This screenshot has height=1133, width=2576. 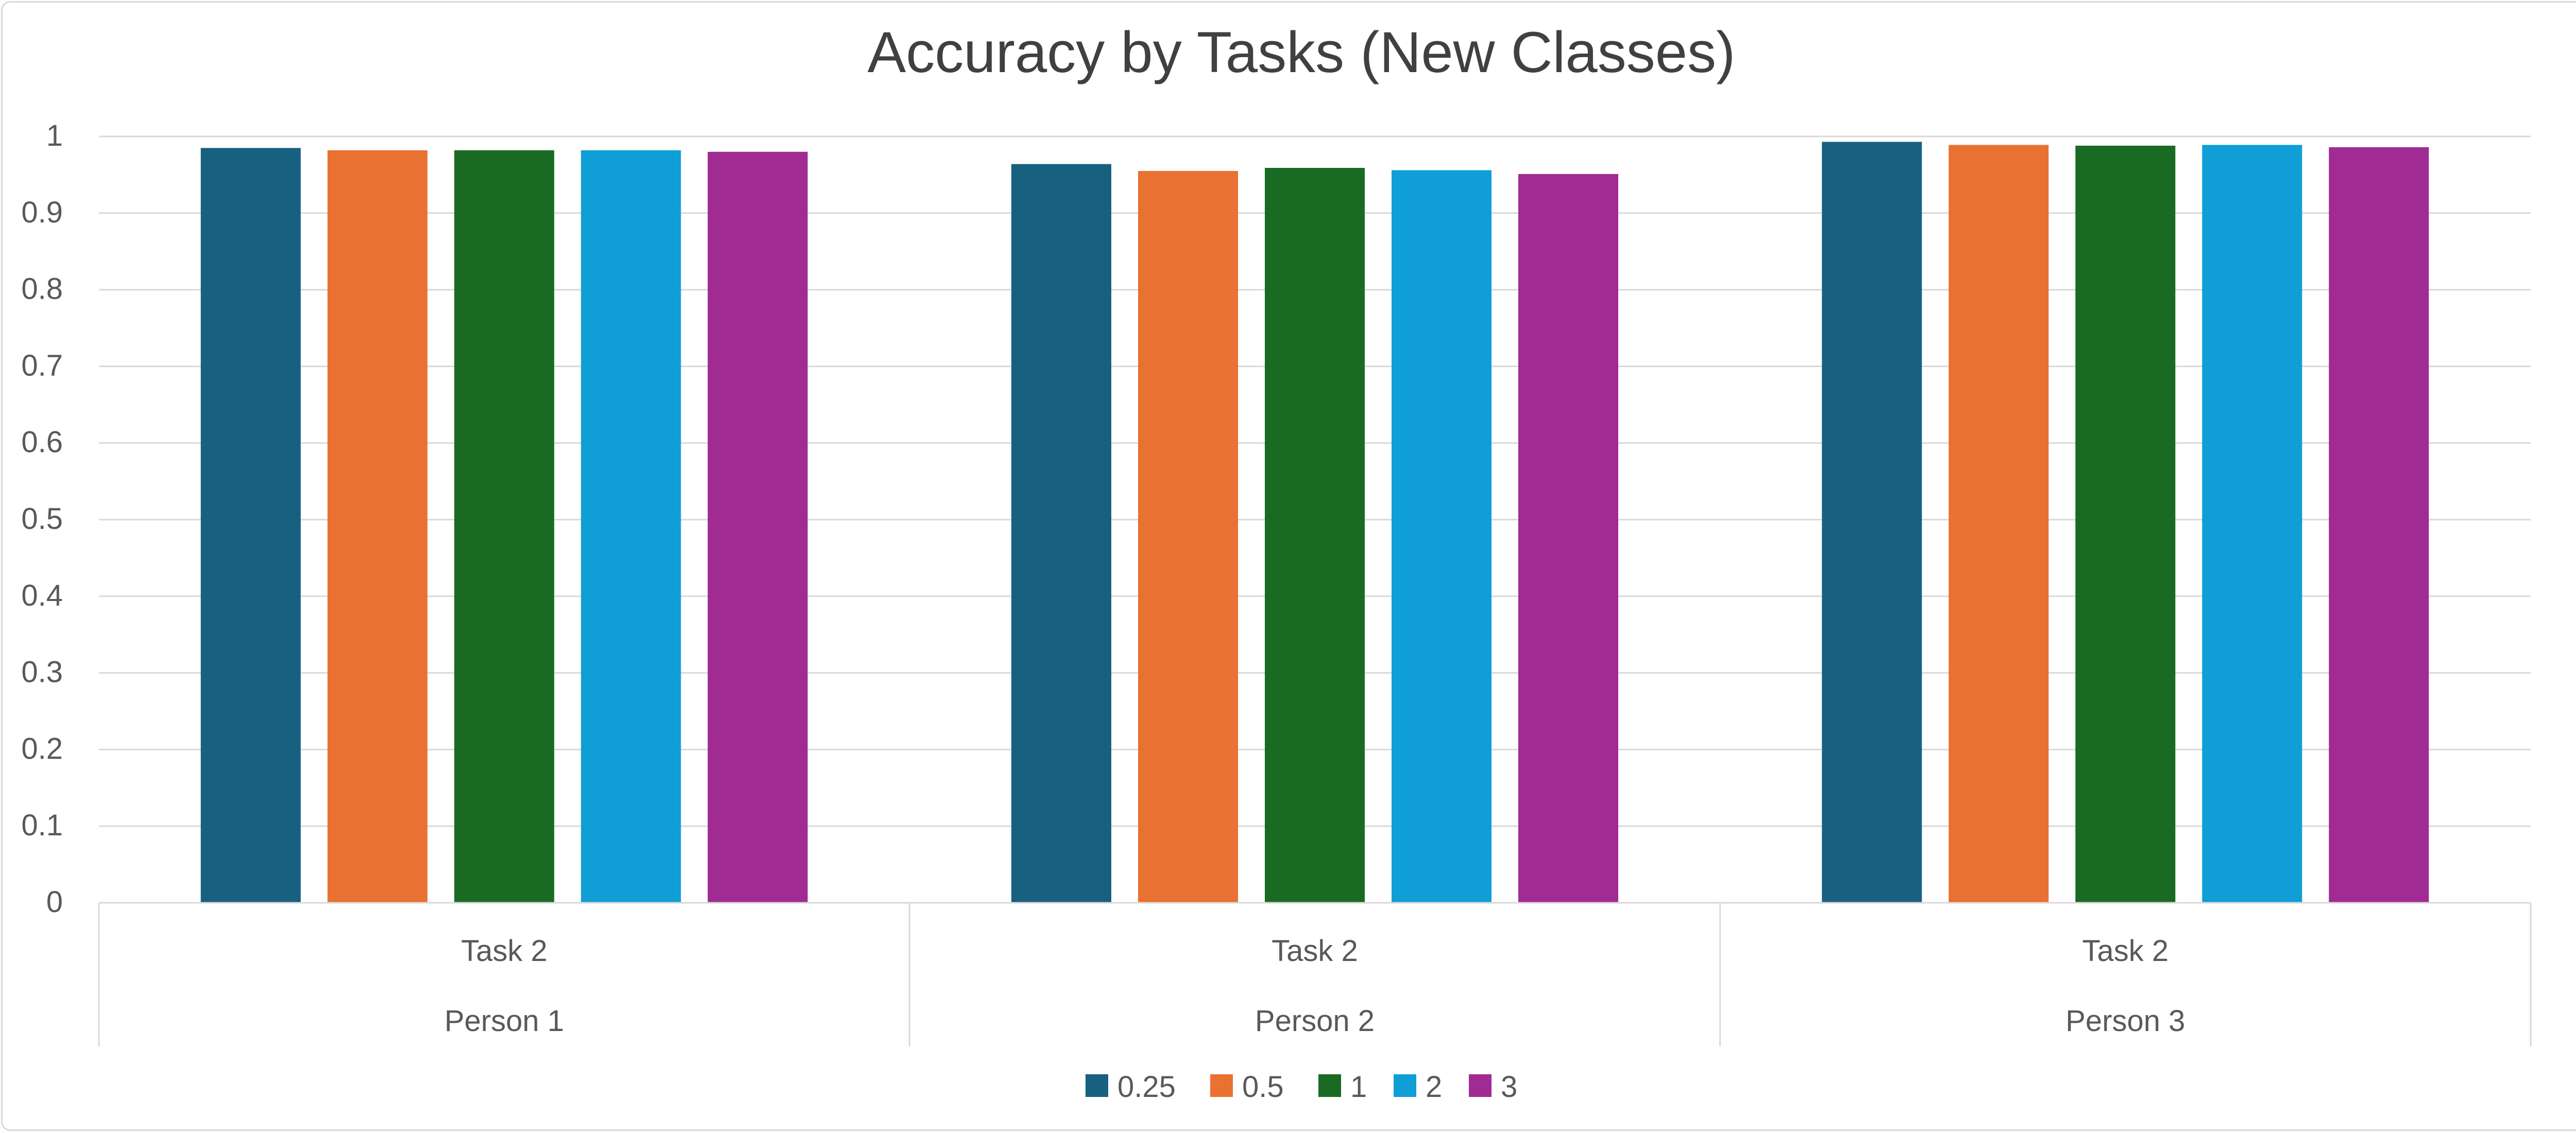 What do you see at coordinates (42, 825) in the screenshot?
I see `y-tick-label: 0.1` at bounding box center [42, 825].